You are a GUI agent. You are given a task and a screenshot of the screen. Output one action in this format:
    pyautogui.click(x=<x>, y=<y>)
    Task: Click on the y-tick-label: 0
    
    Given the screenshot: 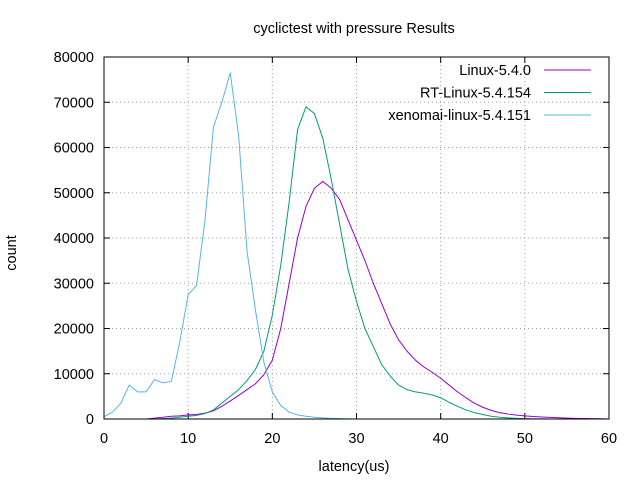 What is the action you would take?
    pyautogui.click(x=90, y=420)
    